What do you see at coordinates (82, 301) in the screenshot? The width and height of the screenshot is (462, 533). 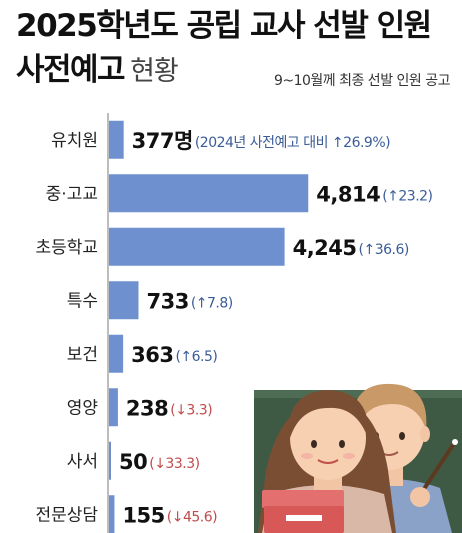 I see `category-label-3: 특수` at bounding box center [82, 301].